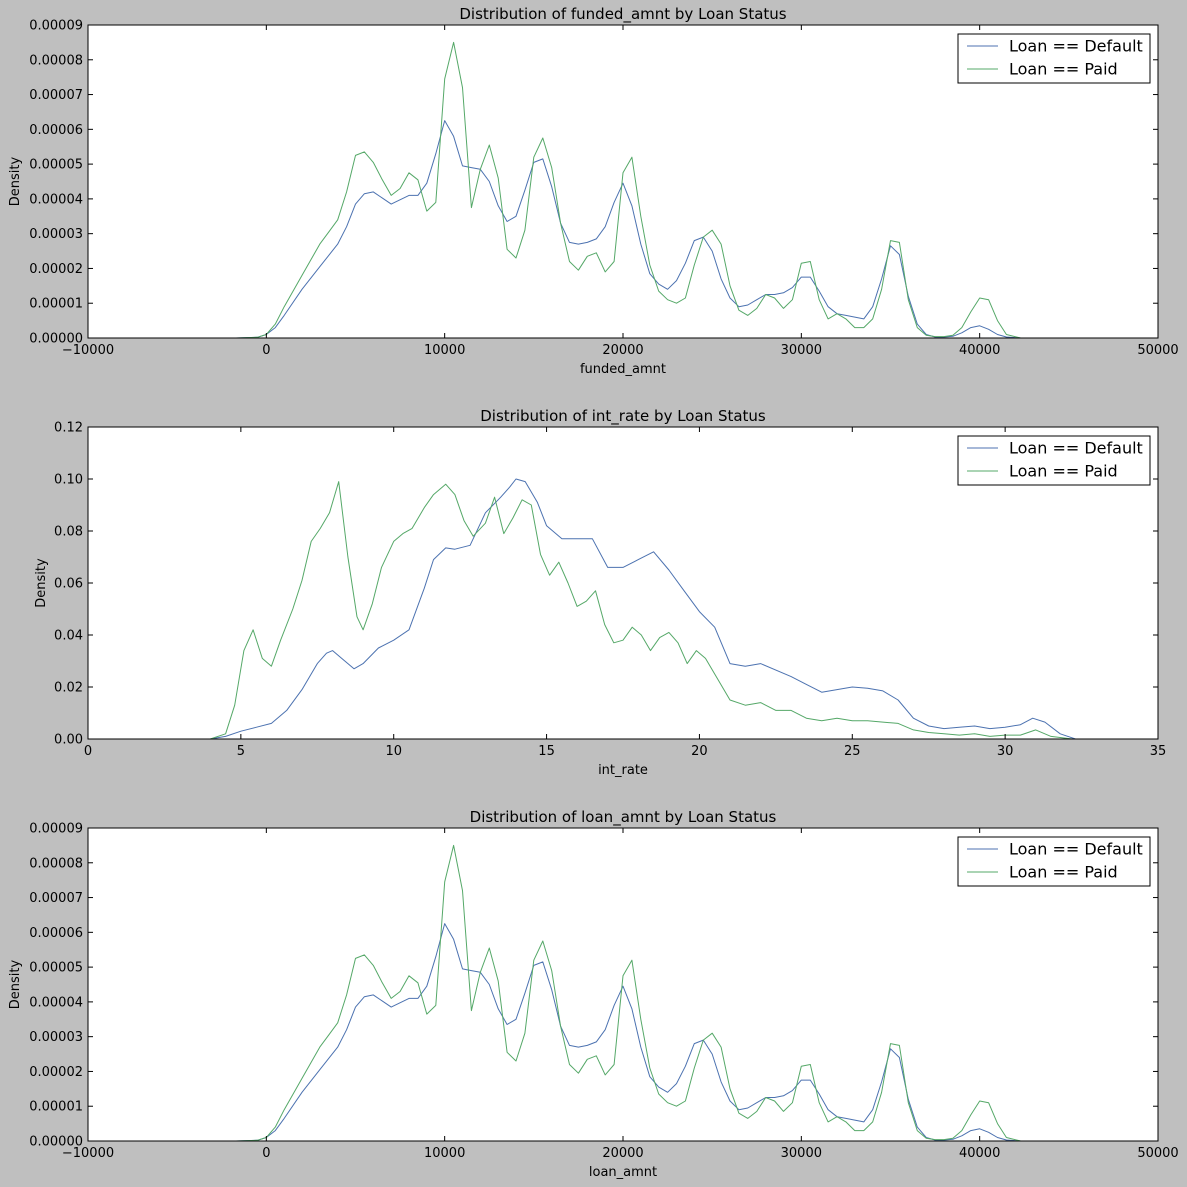  I want to click on x-tick-label: 30, so click(1005, 751).